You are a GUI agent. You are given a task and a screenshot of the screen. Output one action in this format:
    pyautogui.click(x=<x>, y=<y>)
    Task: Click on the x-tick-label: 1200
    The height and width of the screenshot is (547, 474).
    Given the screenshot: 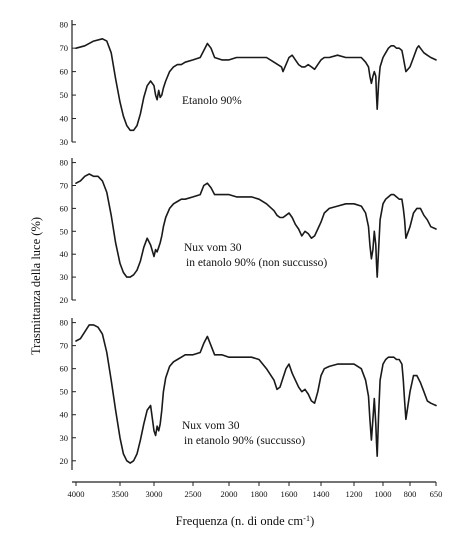 What is the action you would take?
    pyautogui.click(x=354, y=494)
    